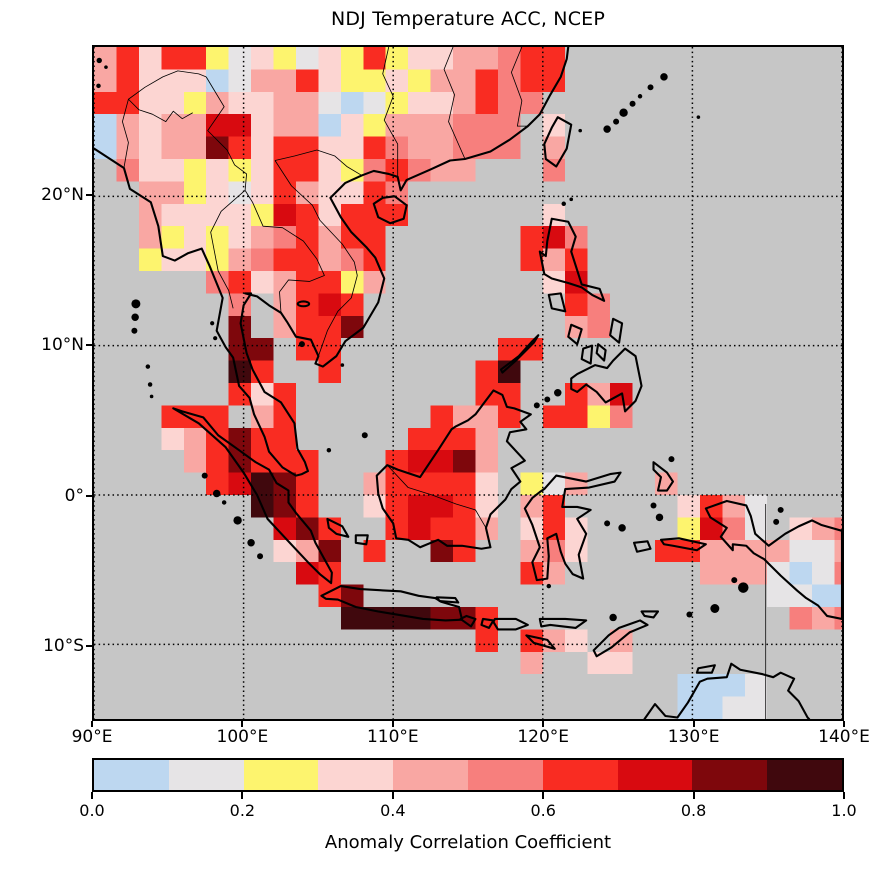 The image size is (887, 887). Describe the element at coordinates (543, 737) in the screenshot. I see `x-tick-label: 120°E` at that location.